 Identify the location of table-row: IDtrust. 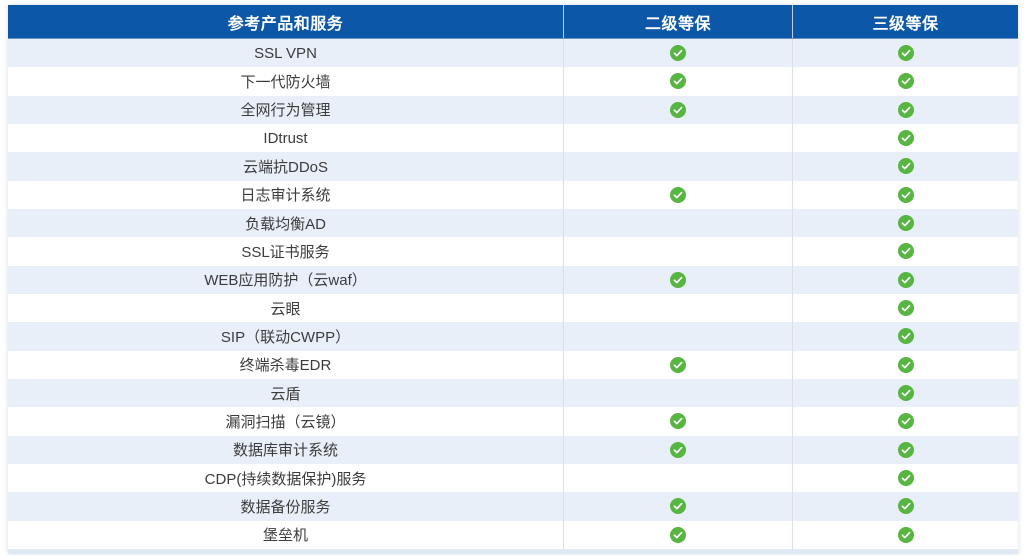
(513, 138).